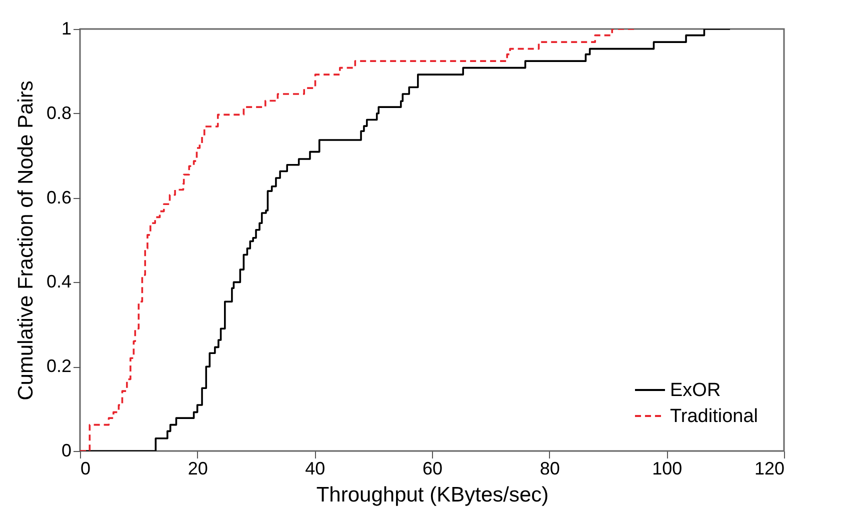 The height and width of the screenshot is (519, 852). What do you see at coordinates (59, 112) in the screenshot?
I see `y-tick-label: 0.8` at bounding box center [59, 112].